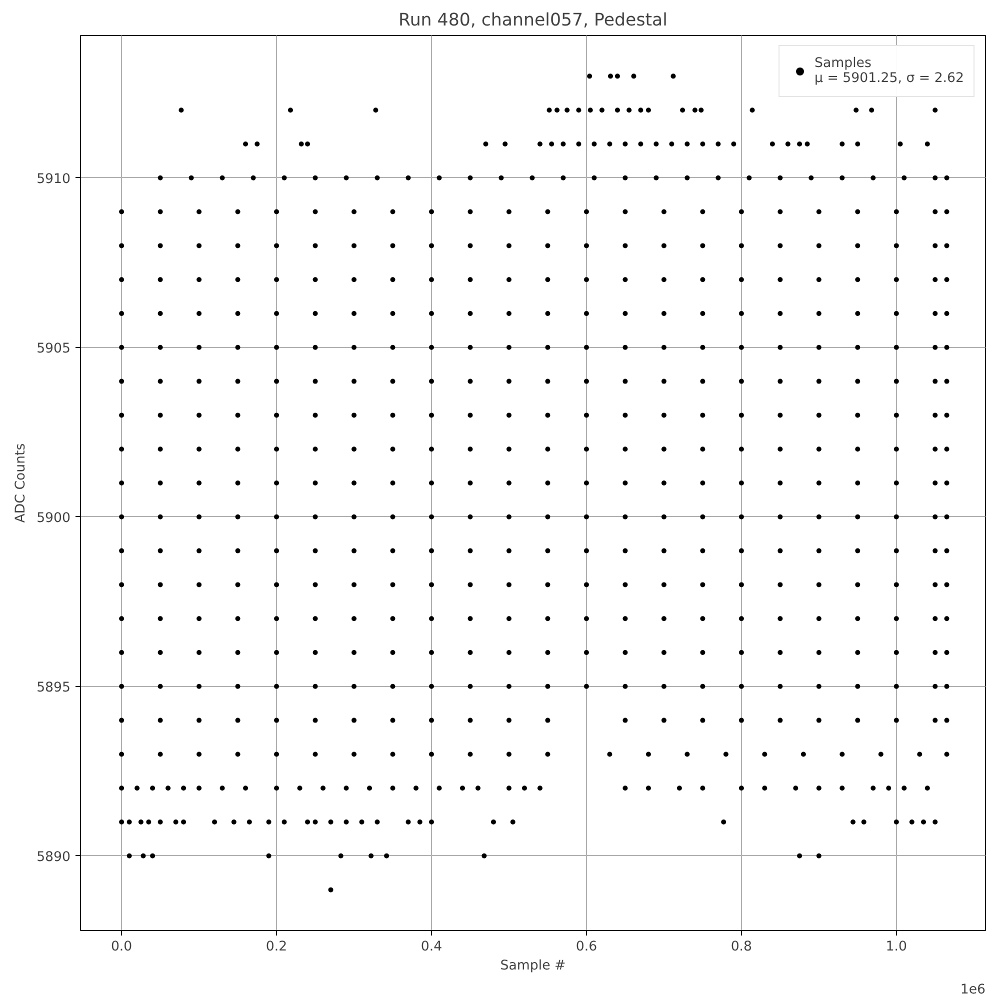 Image resolution: width=1000 pixels, height=1000 pixels. What do you see at coordinates (121, 947) in the screenshot?
I see `x-tick-label: 0.0` at bounding box center [121, 947].